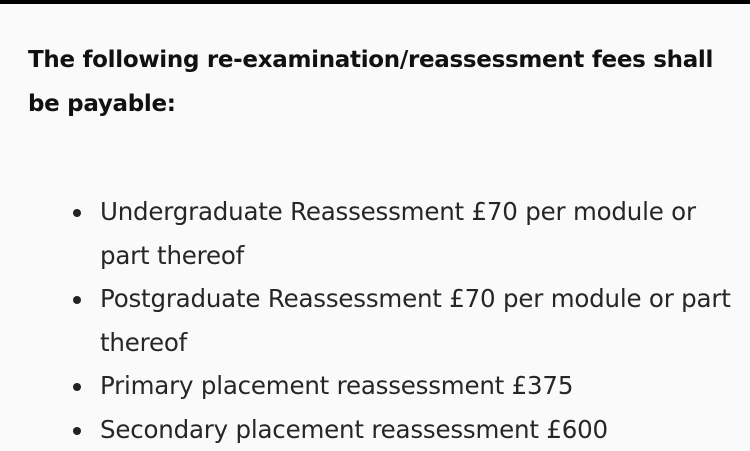 The height and width of the screenshot is (451, 750). Describe the element at coordinates (336, 385) in the screenshot. I see `list-item-text: Primary placement reassessment £375` at that location.